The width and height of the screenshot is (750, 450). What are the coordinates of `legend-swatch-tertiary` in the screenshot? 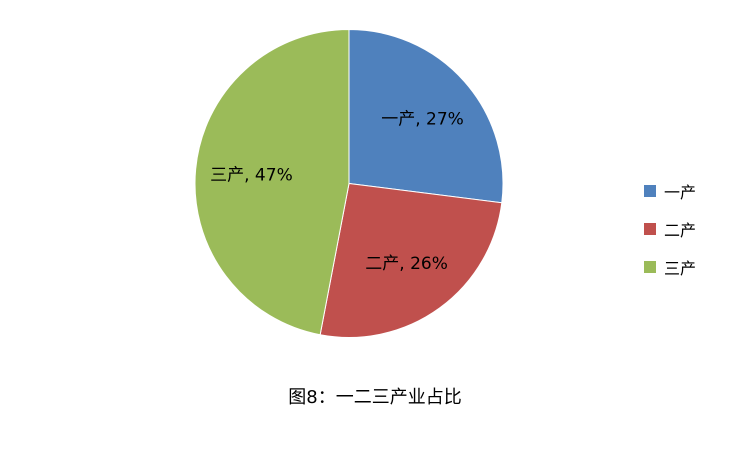 It's located at (650, 267).